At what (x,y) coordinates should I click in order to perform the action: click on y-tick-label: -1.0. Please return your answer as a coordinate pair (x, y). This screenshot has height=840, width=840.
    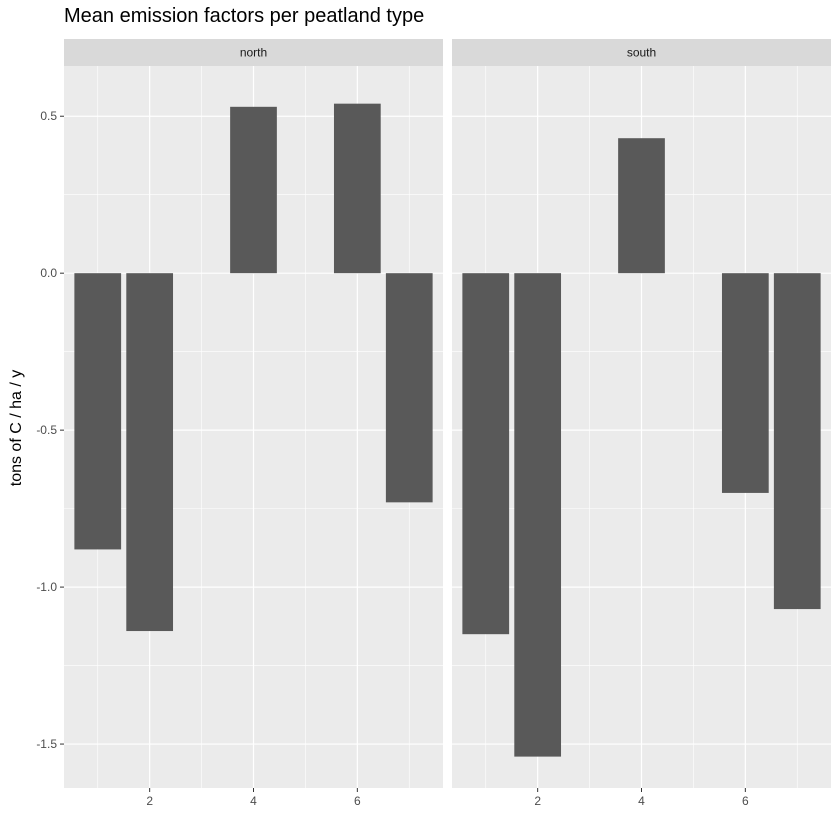
    Looking at the image, I should click on (46, 587).